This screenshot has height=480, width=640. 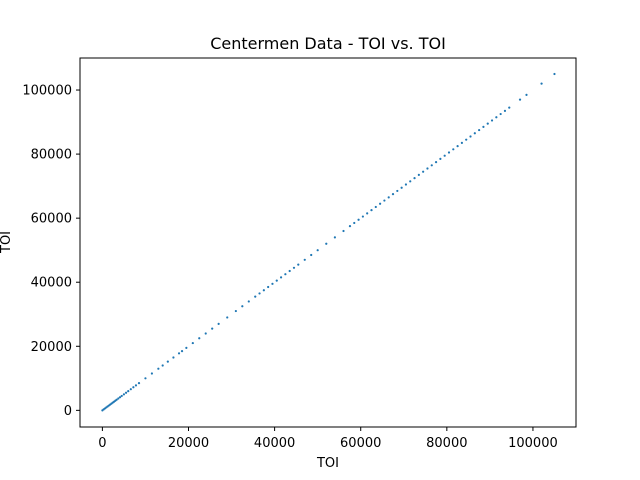 I want to click on x-axis-label: TOI, so click(x=327, y=463).